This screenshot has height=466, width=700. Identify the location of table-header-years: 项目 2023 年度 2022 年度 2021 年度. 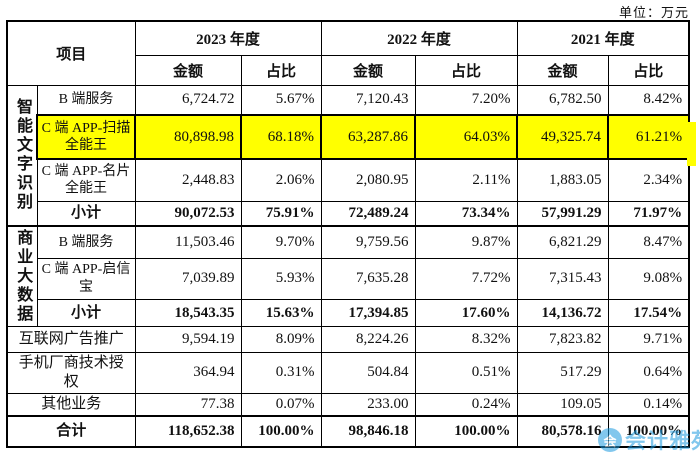
(348, 53).